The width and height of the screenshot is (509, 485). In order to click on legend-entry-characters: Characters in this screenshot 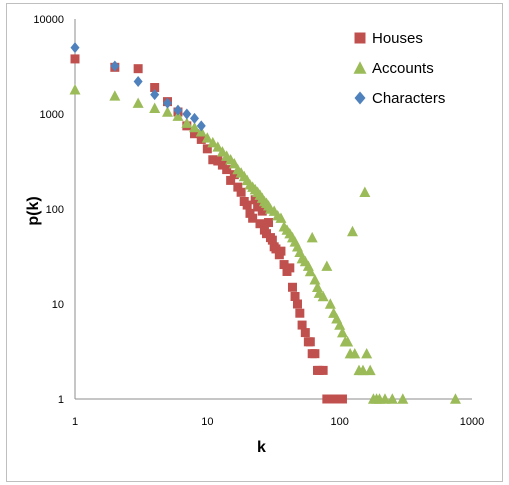, I will do `click(399, 98)`.